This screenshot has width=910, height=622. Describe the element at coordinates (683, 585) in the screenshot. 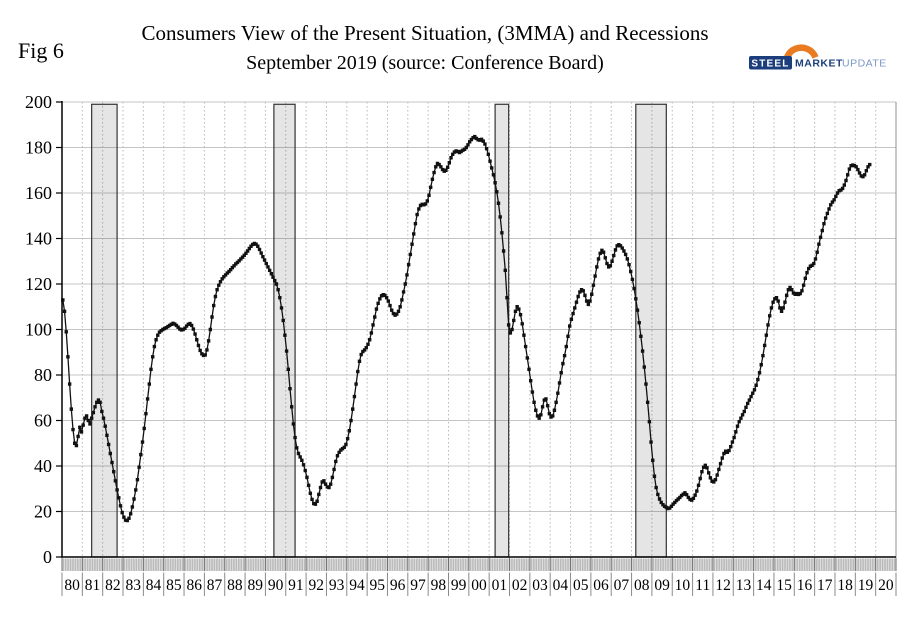

I see `x-tick-label: 10` at that location.